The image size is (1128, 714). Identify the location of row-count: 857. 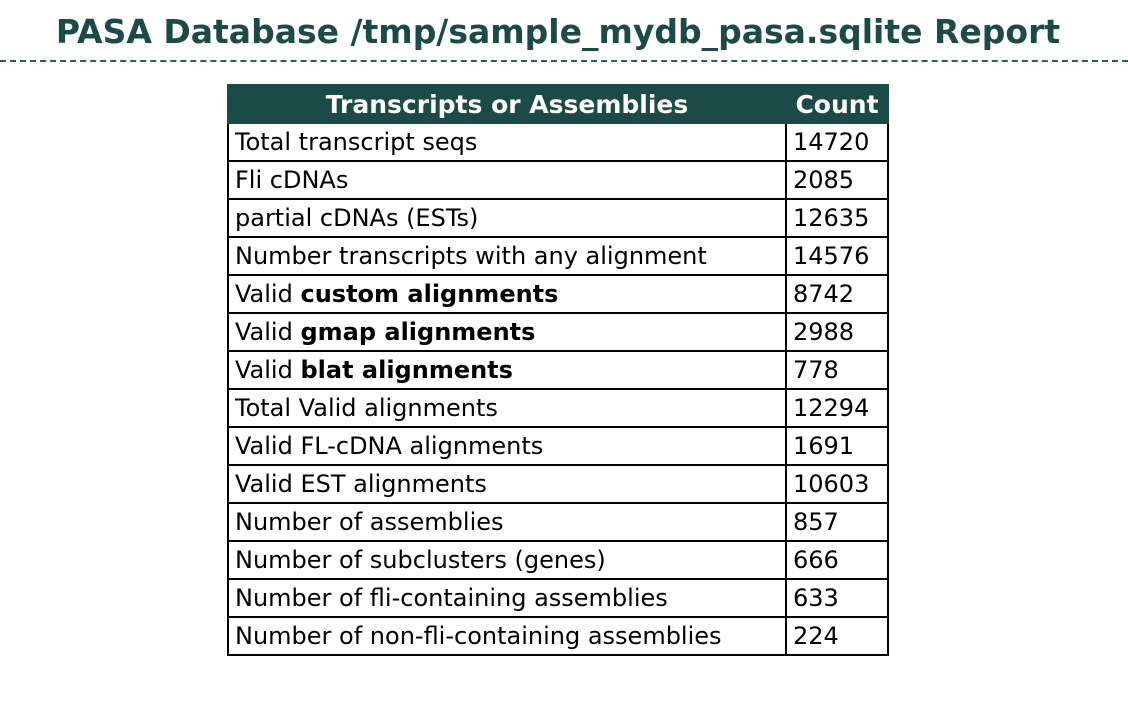
(837, 522).